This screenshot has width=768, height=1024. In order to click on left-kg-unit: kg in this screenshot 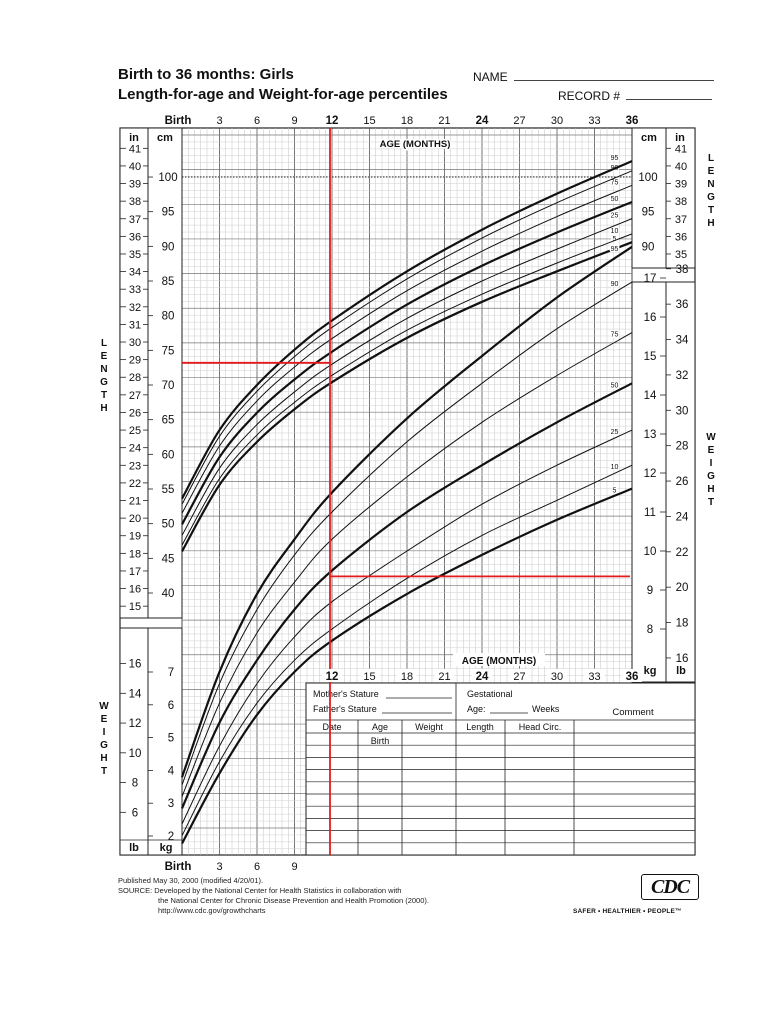, I will do `click(166, 848)`.